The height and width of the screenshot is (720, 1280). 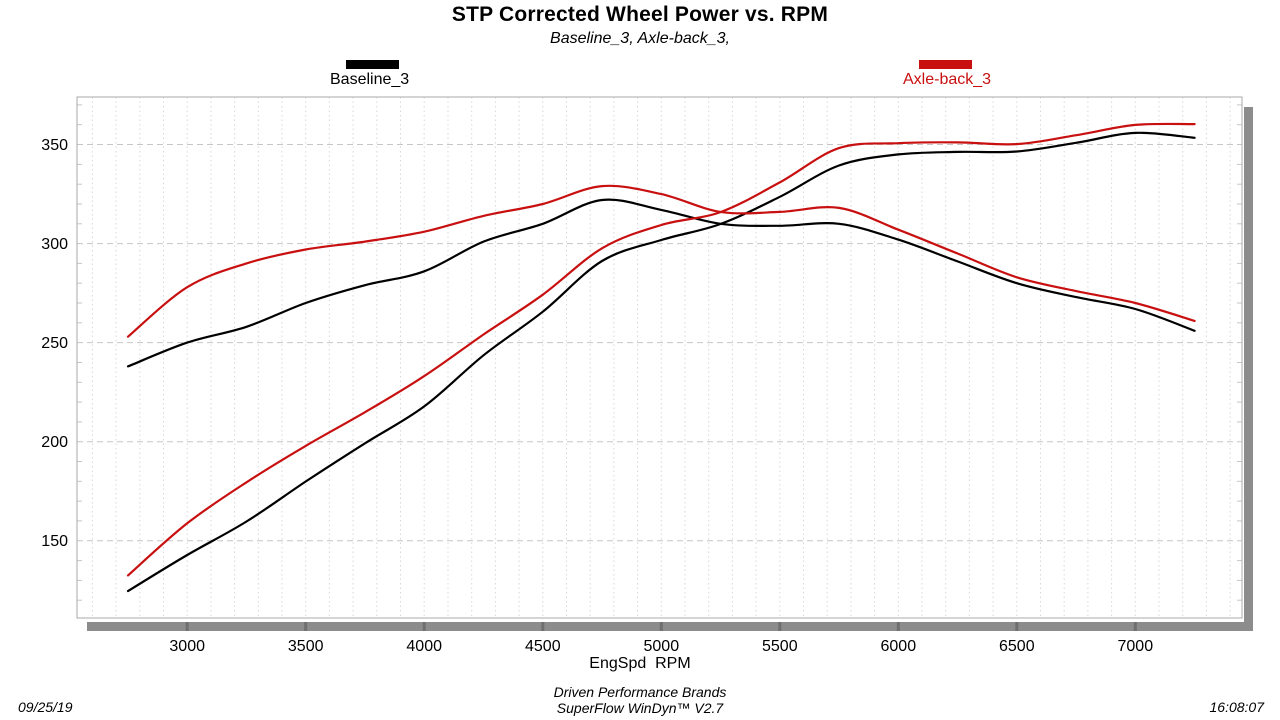 I want to click on chart-subtitle: Baseline_3, Axle-back_3,, so click(x=640, y=38).